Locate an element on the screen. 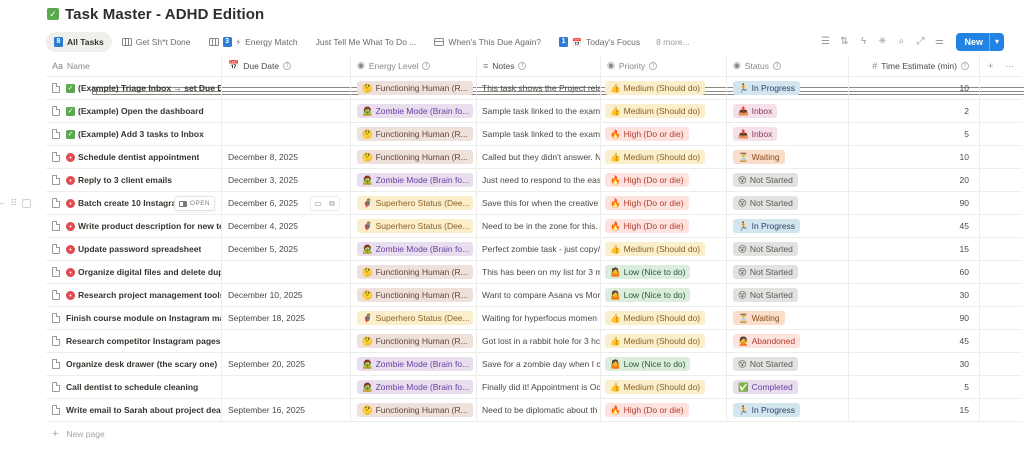 Image resolution: width=1024 pixels, height=461 pixels. name-cell: ✓ (Example) Triage Inbox → set Due Da is located at coordinates (134, 88).